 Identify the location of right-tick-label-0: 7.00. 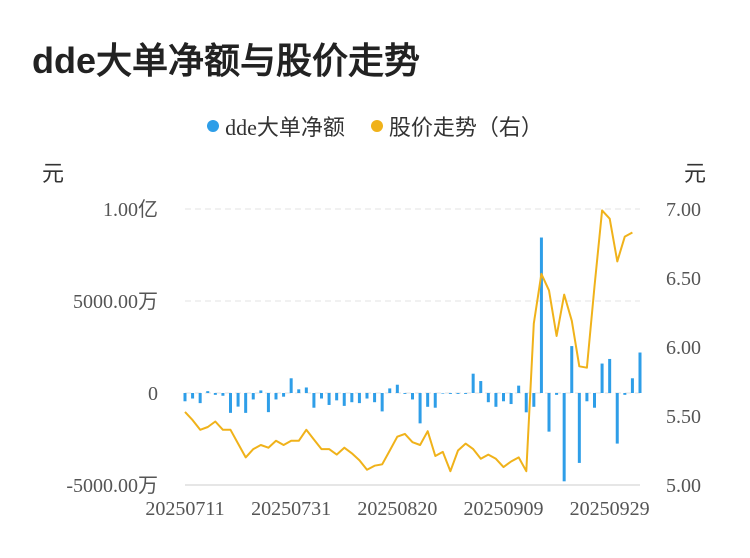
(683, 210).